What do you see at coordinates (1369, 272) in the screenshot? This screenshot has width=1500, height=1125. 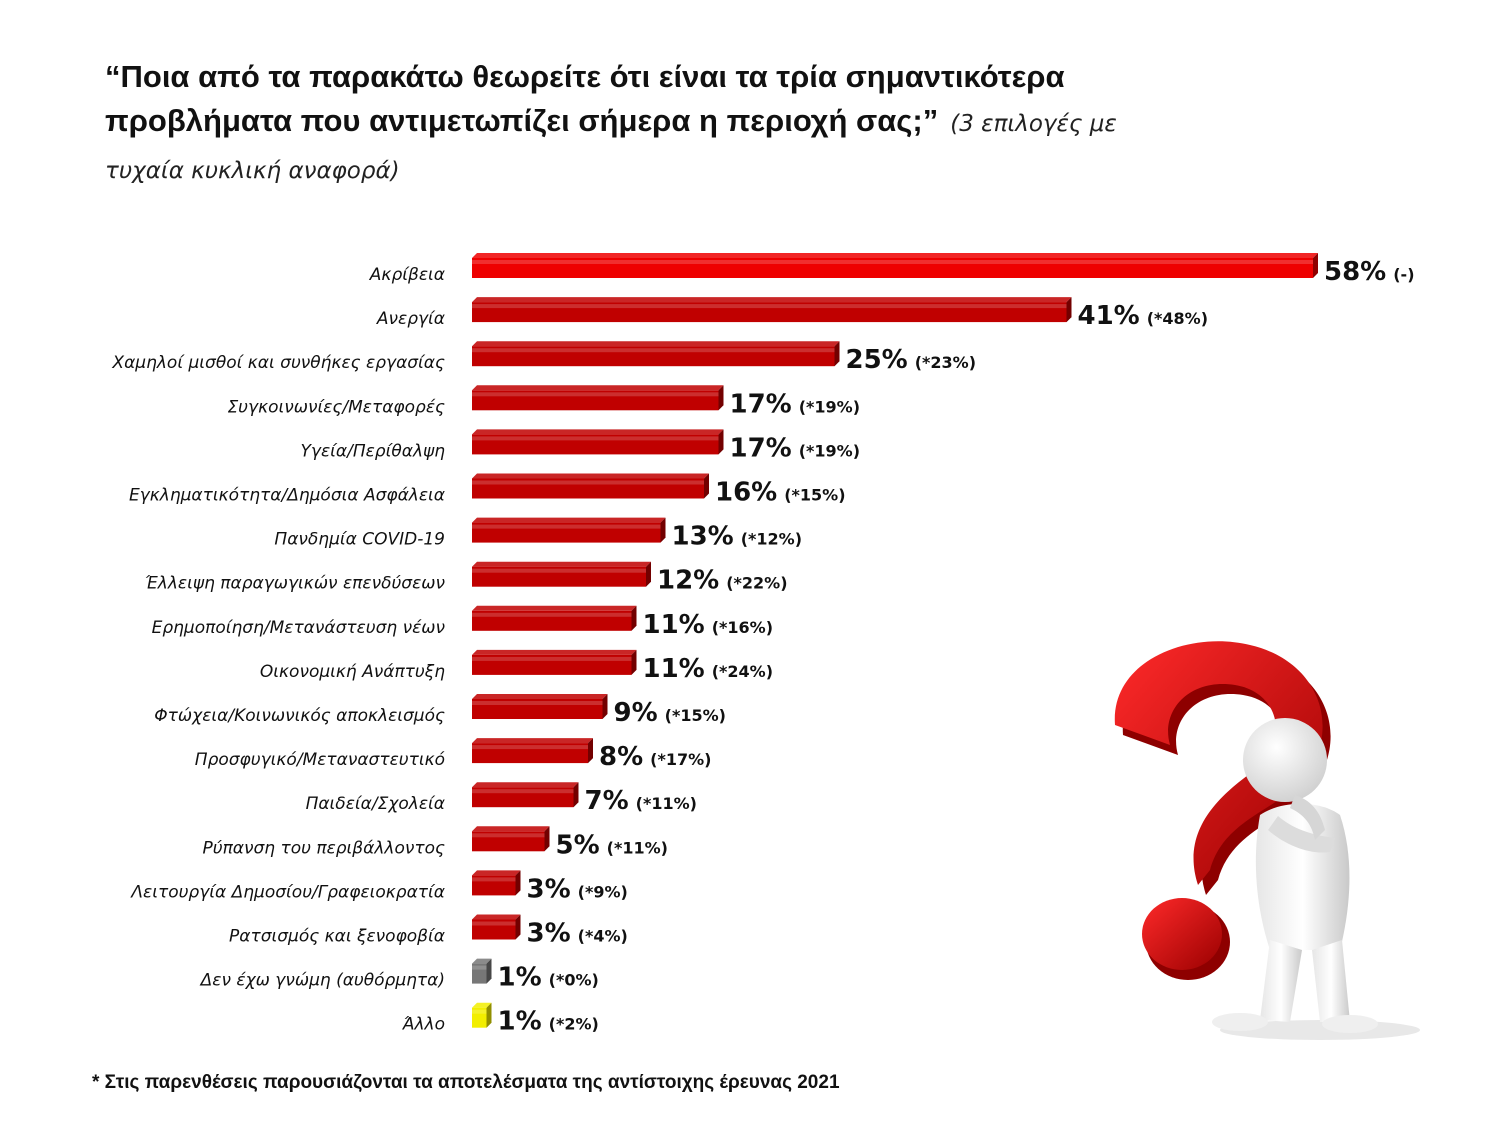 I see `value-label: 58% (-)` at bounding box center [1369, 272].